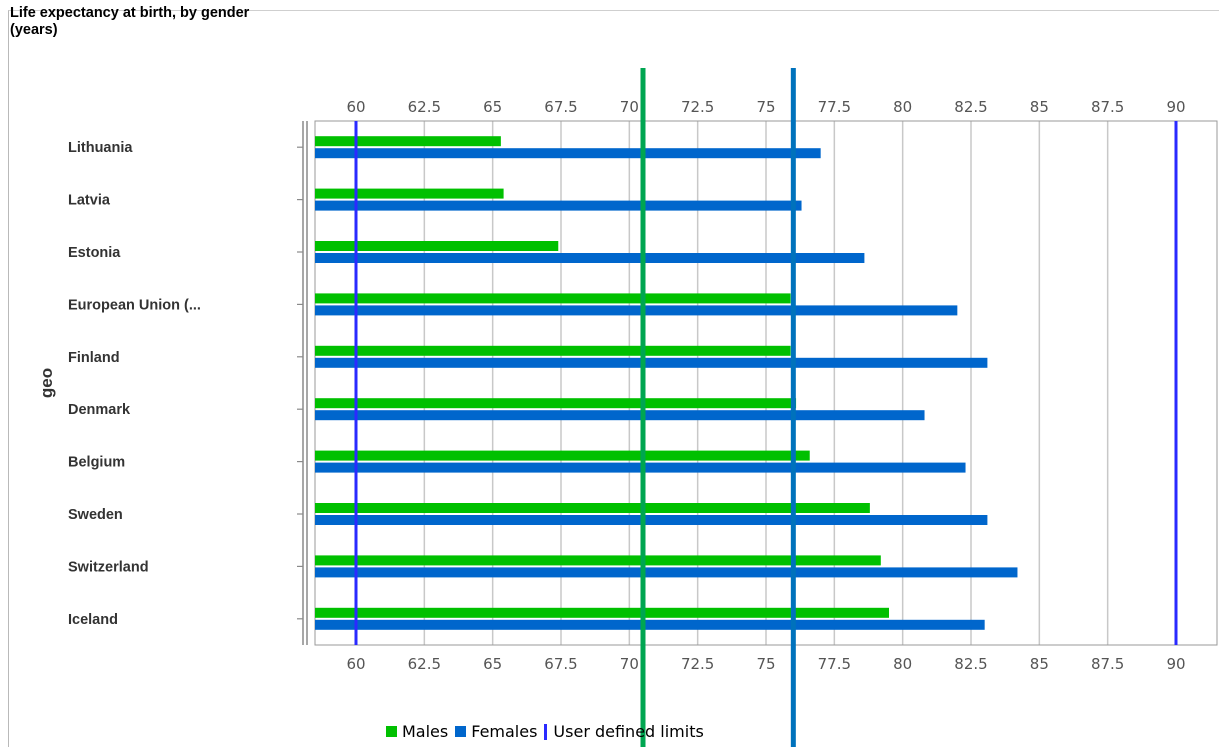 Image resolution: width=1219 pixels, height=747 pixels. I want to click on legend-label-females: Females, so click(504, 731).